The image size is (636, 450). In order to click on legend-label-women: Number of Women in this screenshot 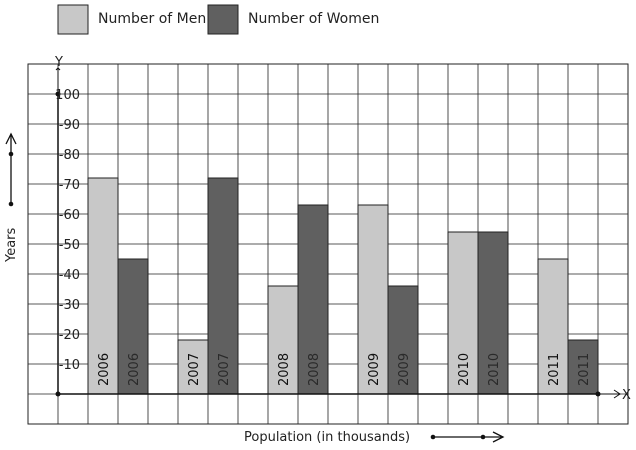, I will do `click(313, 19)`.